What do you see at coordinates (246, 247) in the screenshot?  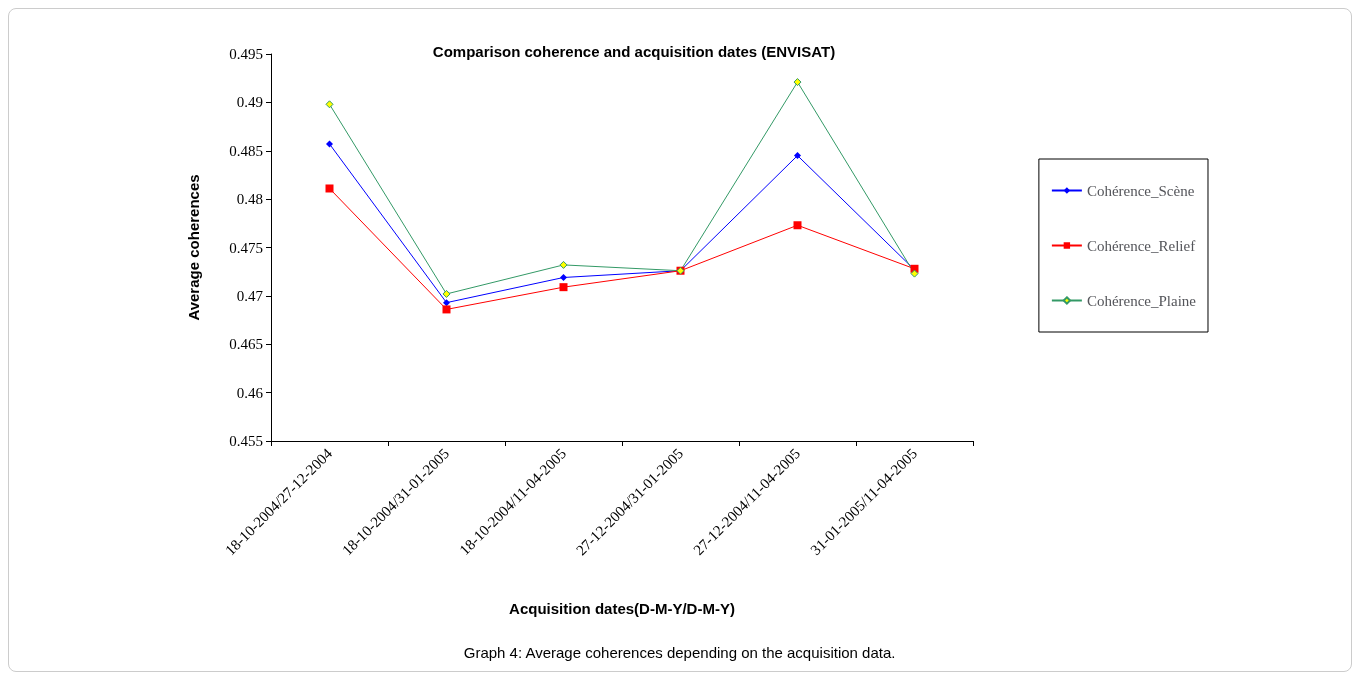 I see `y-tick-label: 0.475` at bounding box center [246, 247].